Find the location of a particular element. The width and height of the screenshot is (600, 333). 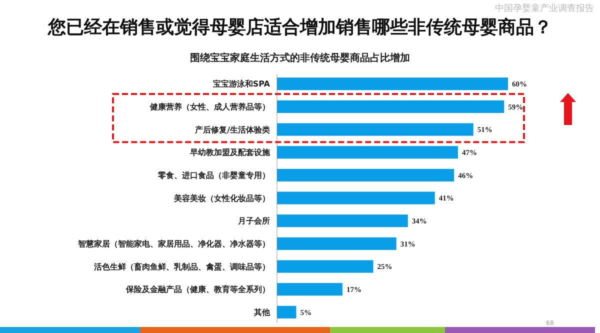

y-tick-label: 活色生鲜（畜肉鱼鲜、乳制品、禽蛋、调味品等） is located at coordinates (181, 266).